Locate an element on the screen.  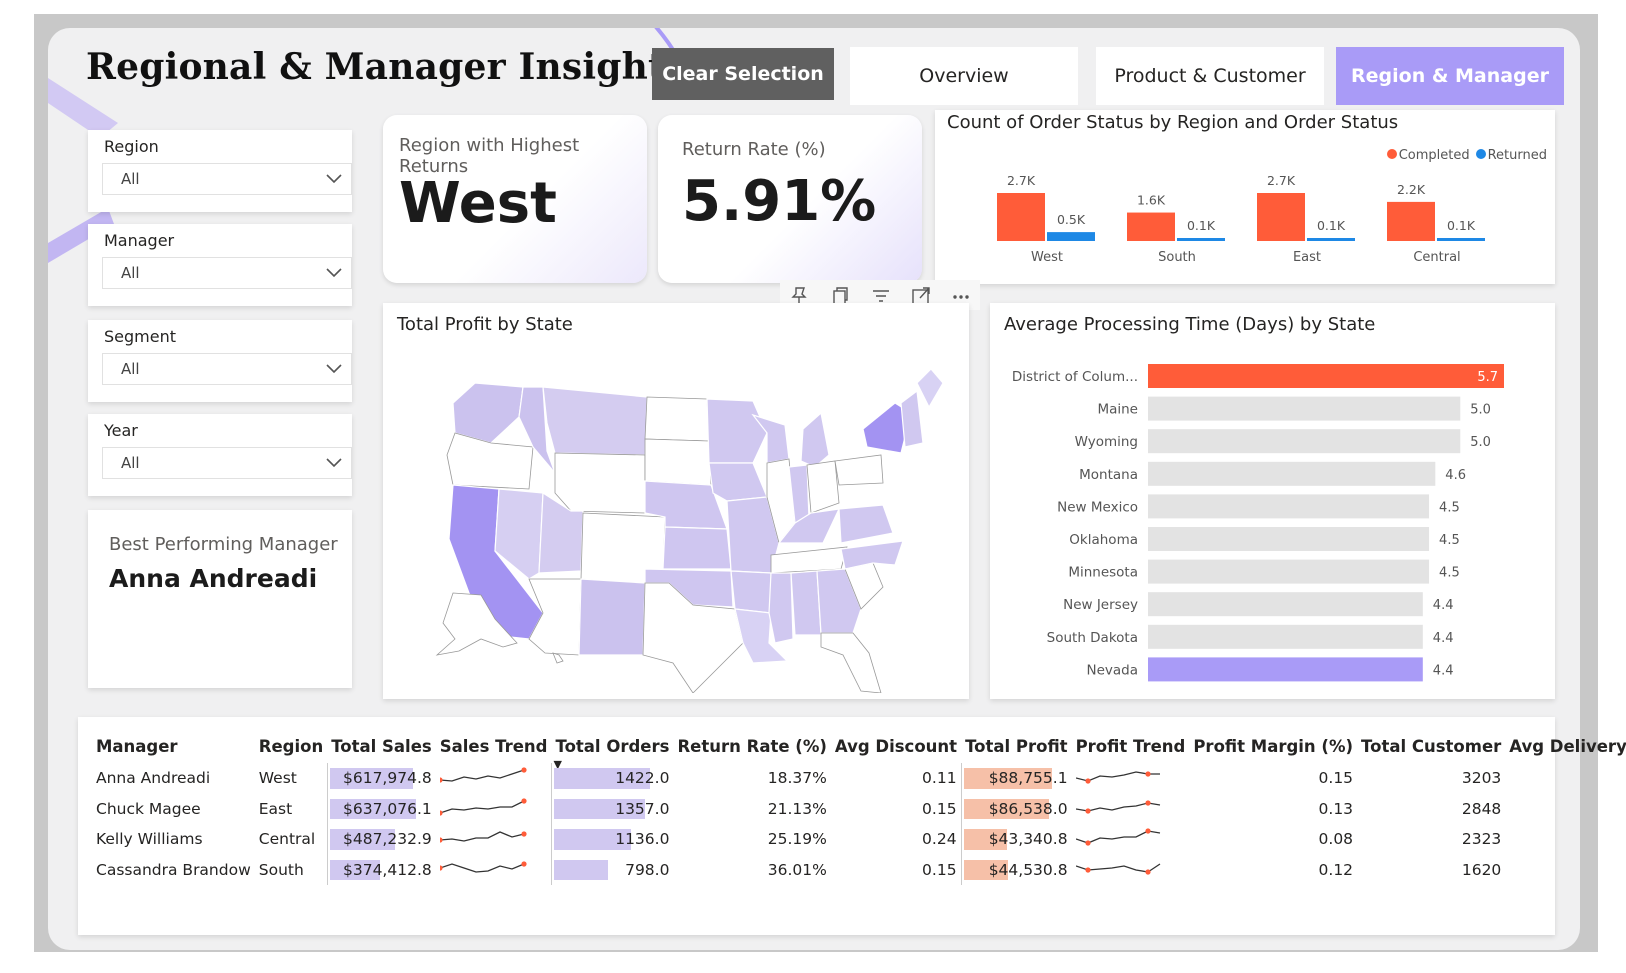
data-label: 4.5 is located at coordinates (1449, 573).